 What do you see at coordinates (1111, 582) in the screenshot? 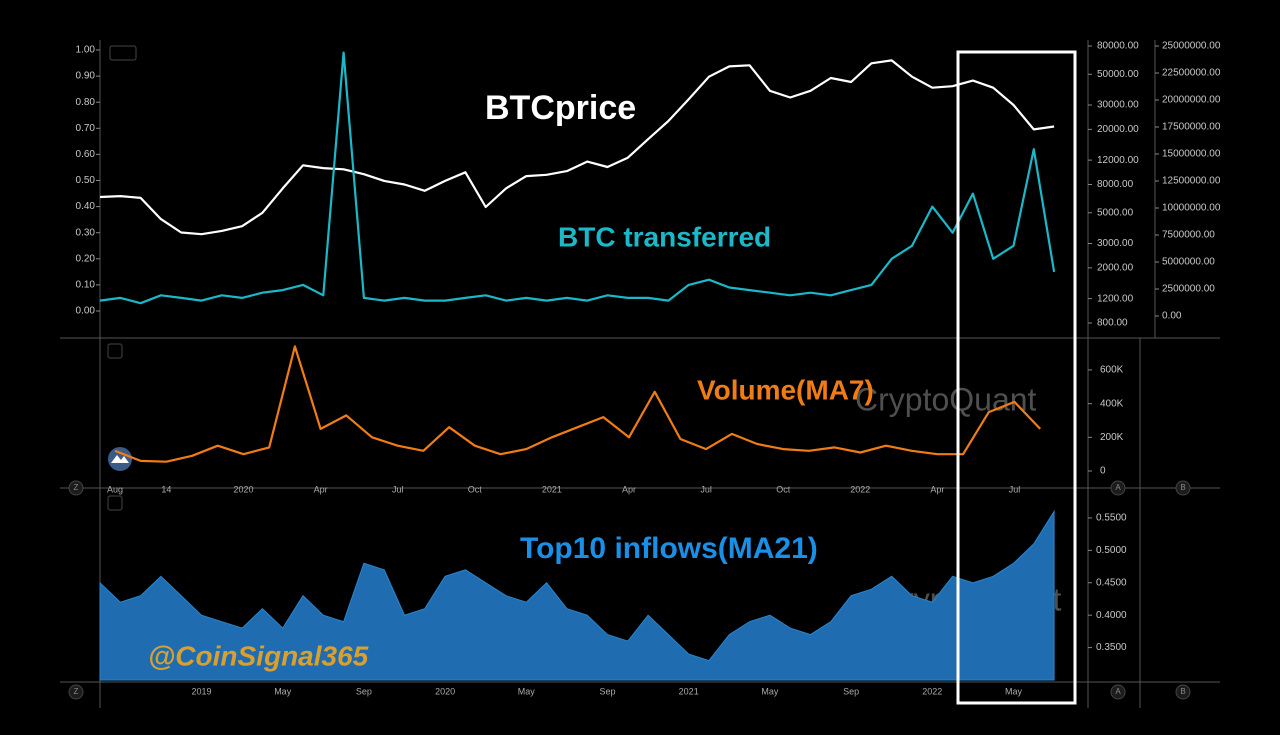
I see `y-tick-label: 0.4500` at bounding box center [1111, 582].